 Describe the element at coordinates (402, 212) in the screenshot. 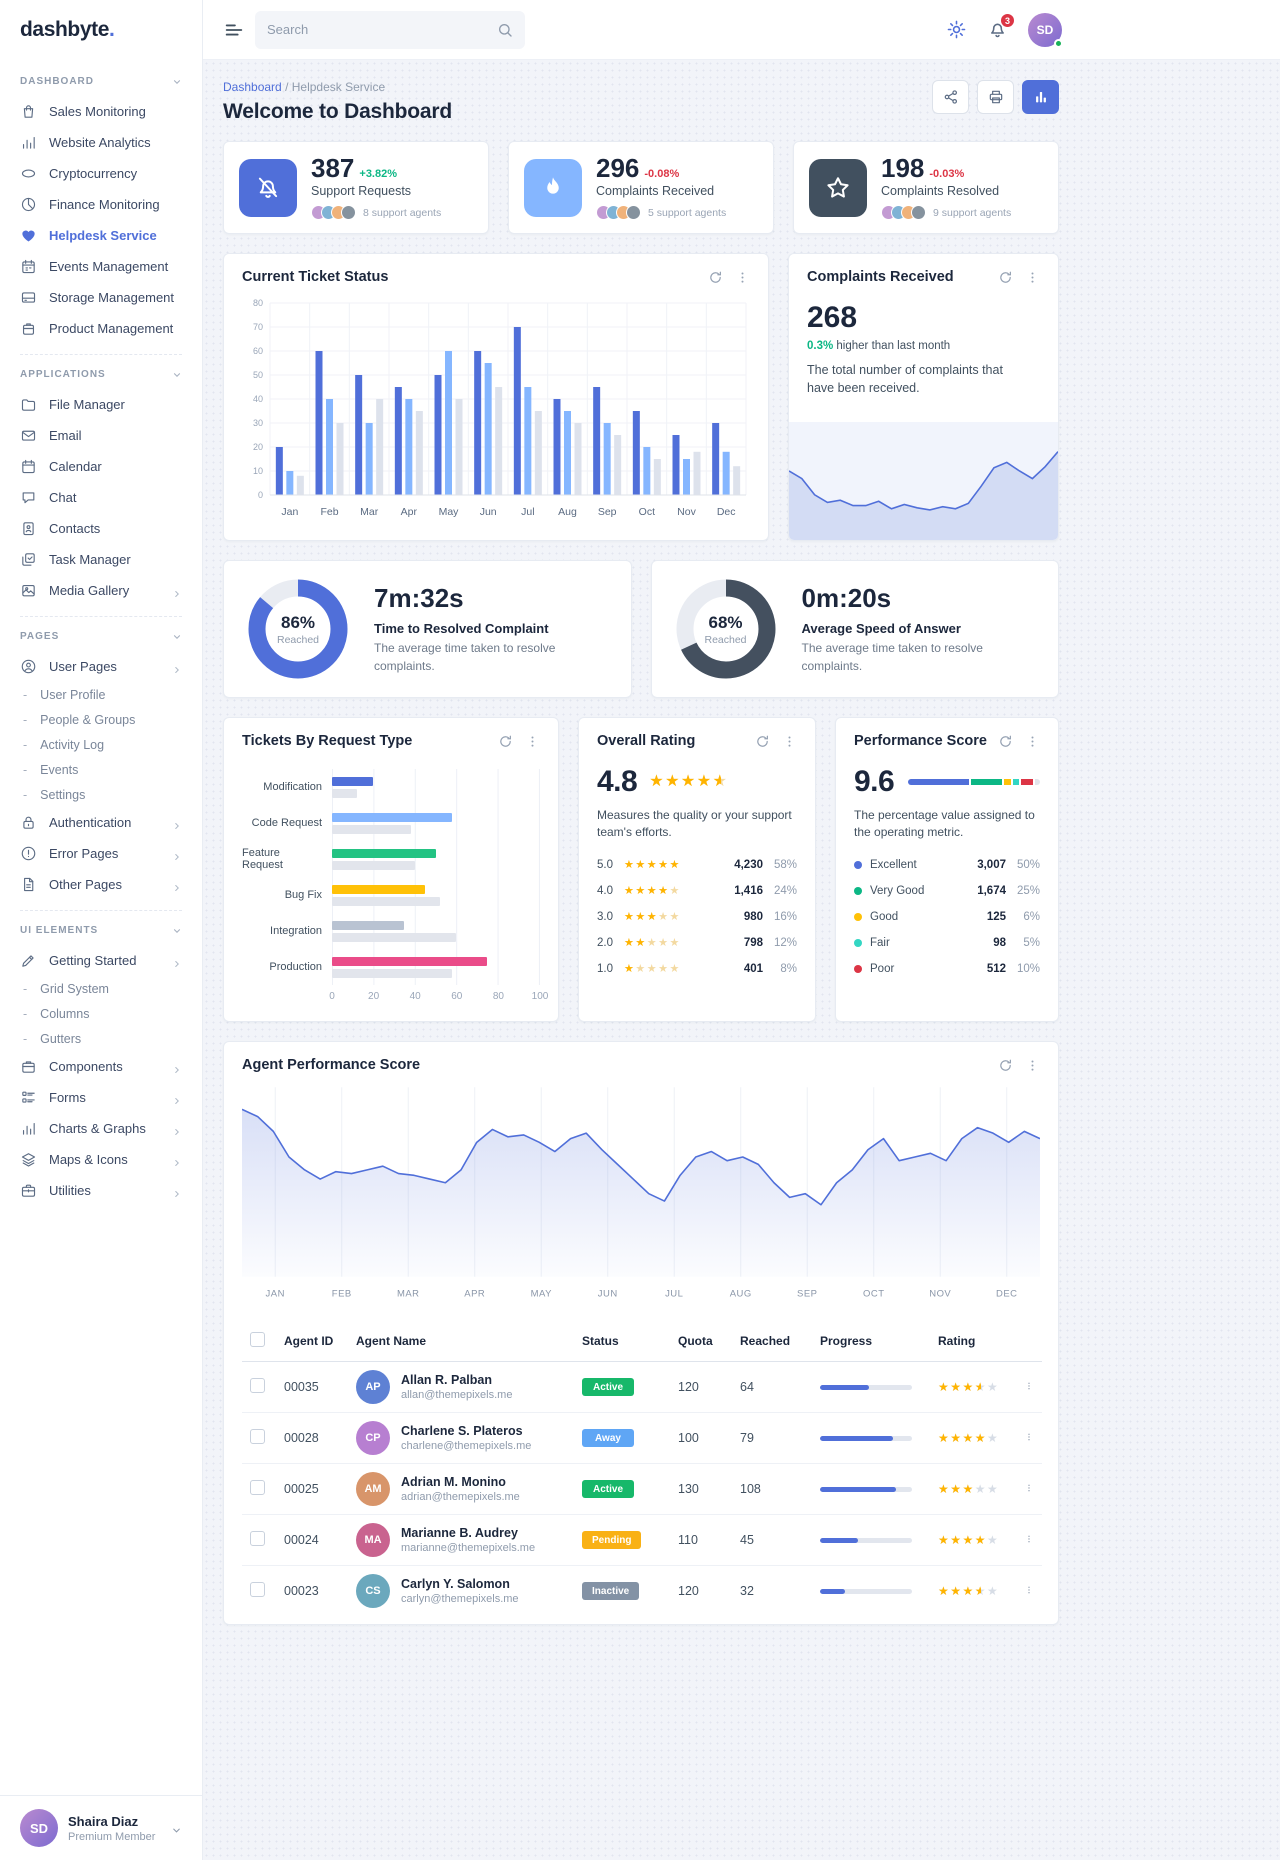

I see `agents-count-label: 8 support agents` at that location.